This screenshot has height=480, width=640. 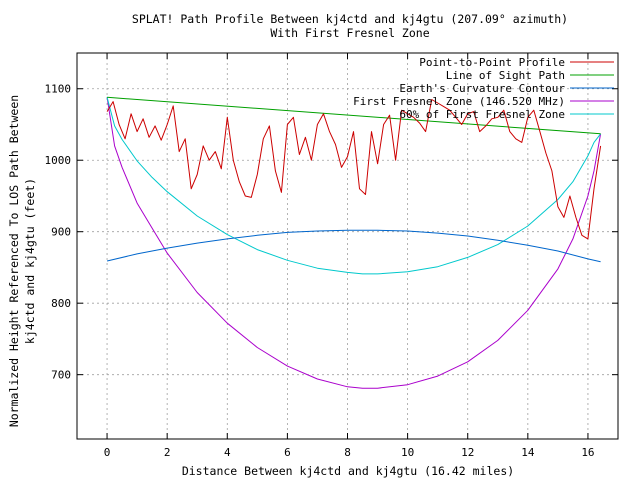 What do you see at coordinates (349, 33) in the screenshot?
I see `chart-subtitle: With First Fresnel Zone` at bounding box center [349, 33].